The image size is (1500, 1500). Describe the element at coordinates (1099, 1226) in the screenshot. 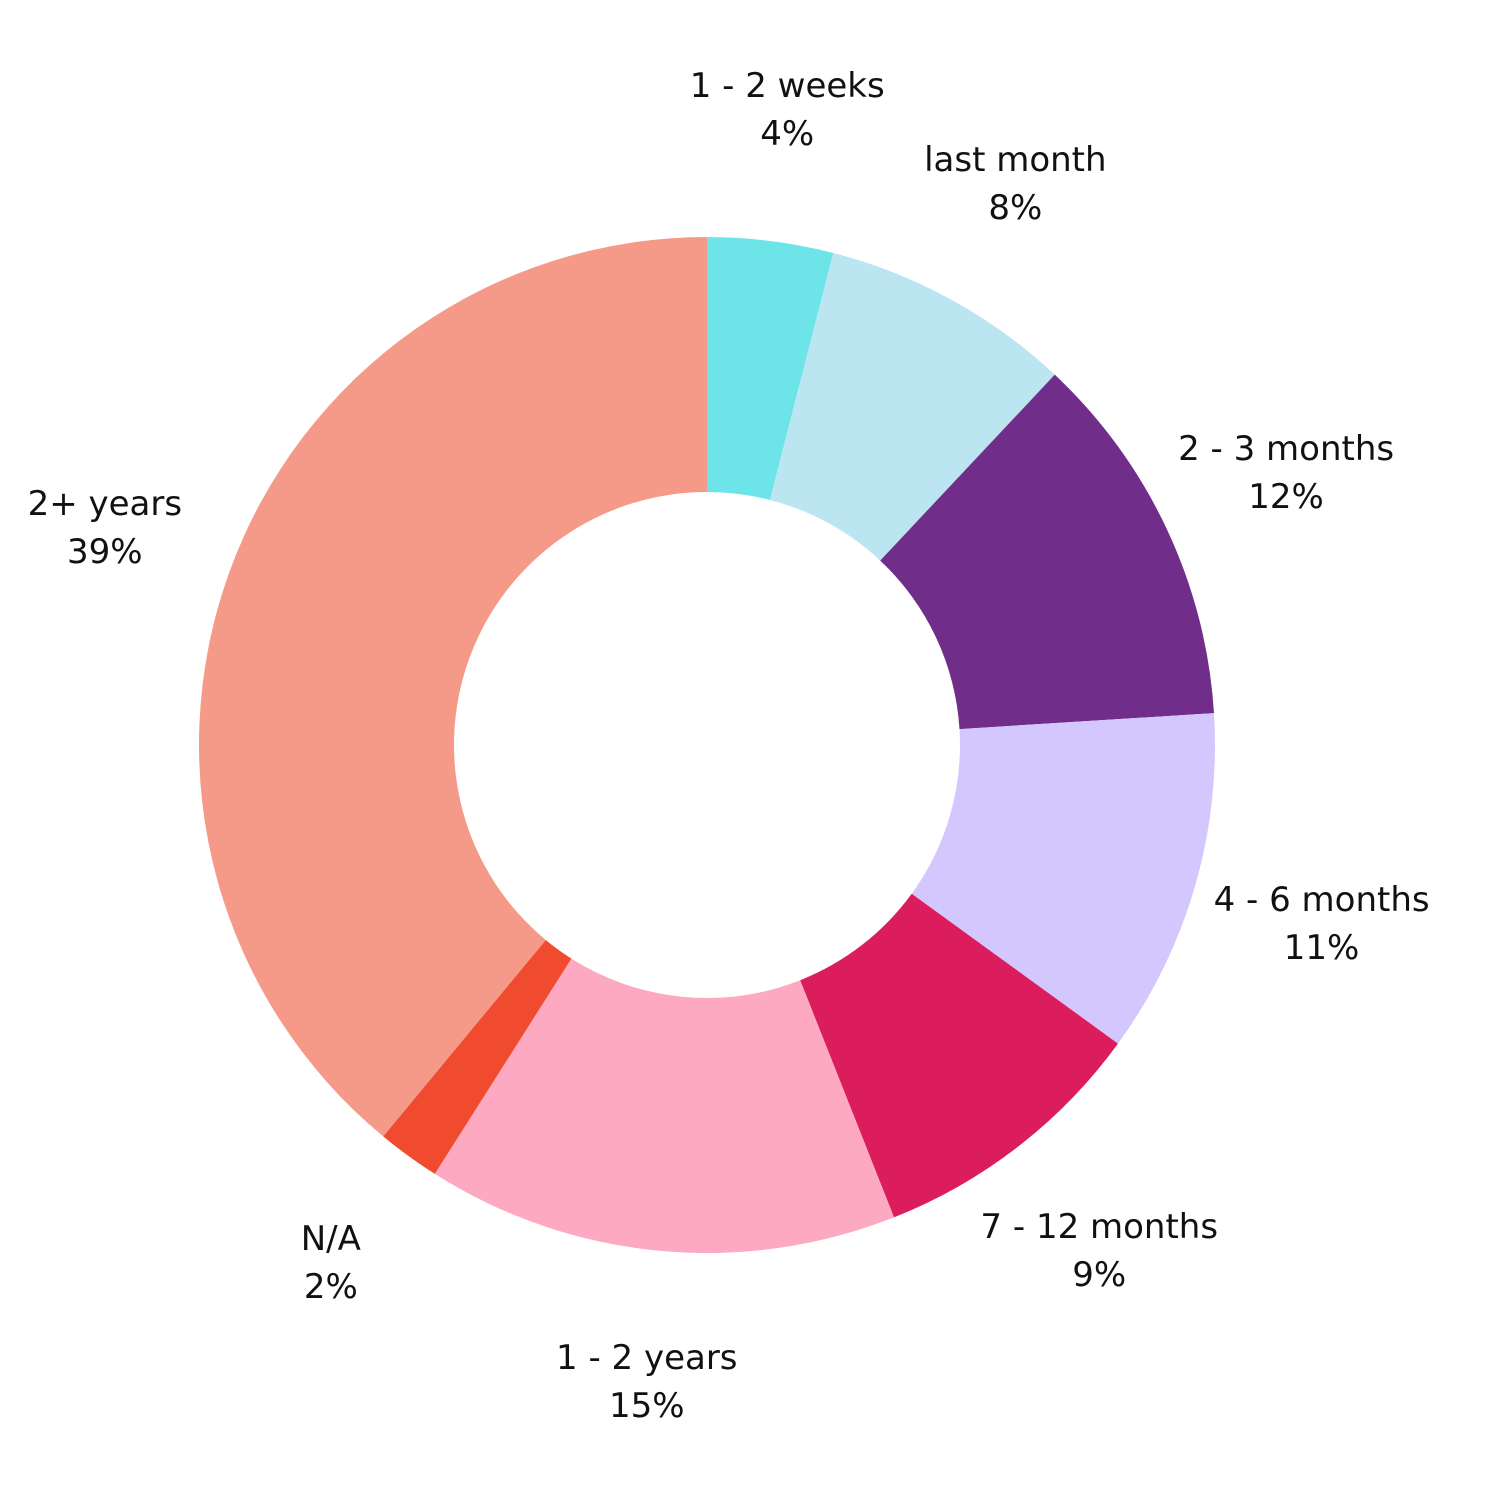

I see `slice-label-name: 7 - 12 months` at that location.